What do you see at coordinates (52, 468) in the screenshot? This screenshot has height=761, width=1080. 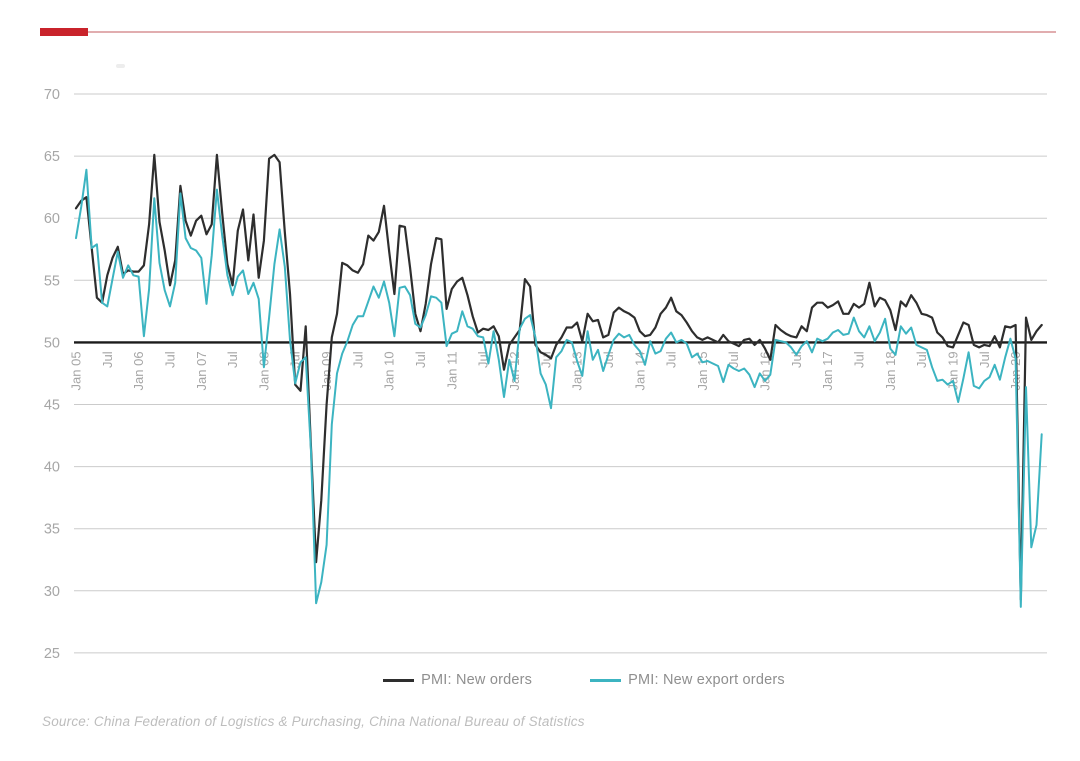 I see `y-tick-label: 40` at bounding box center [52, 468].